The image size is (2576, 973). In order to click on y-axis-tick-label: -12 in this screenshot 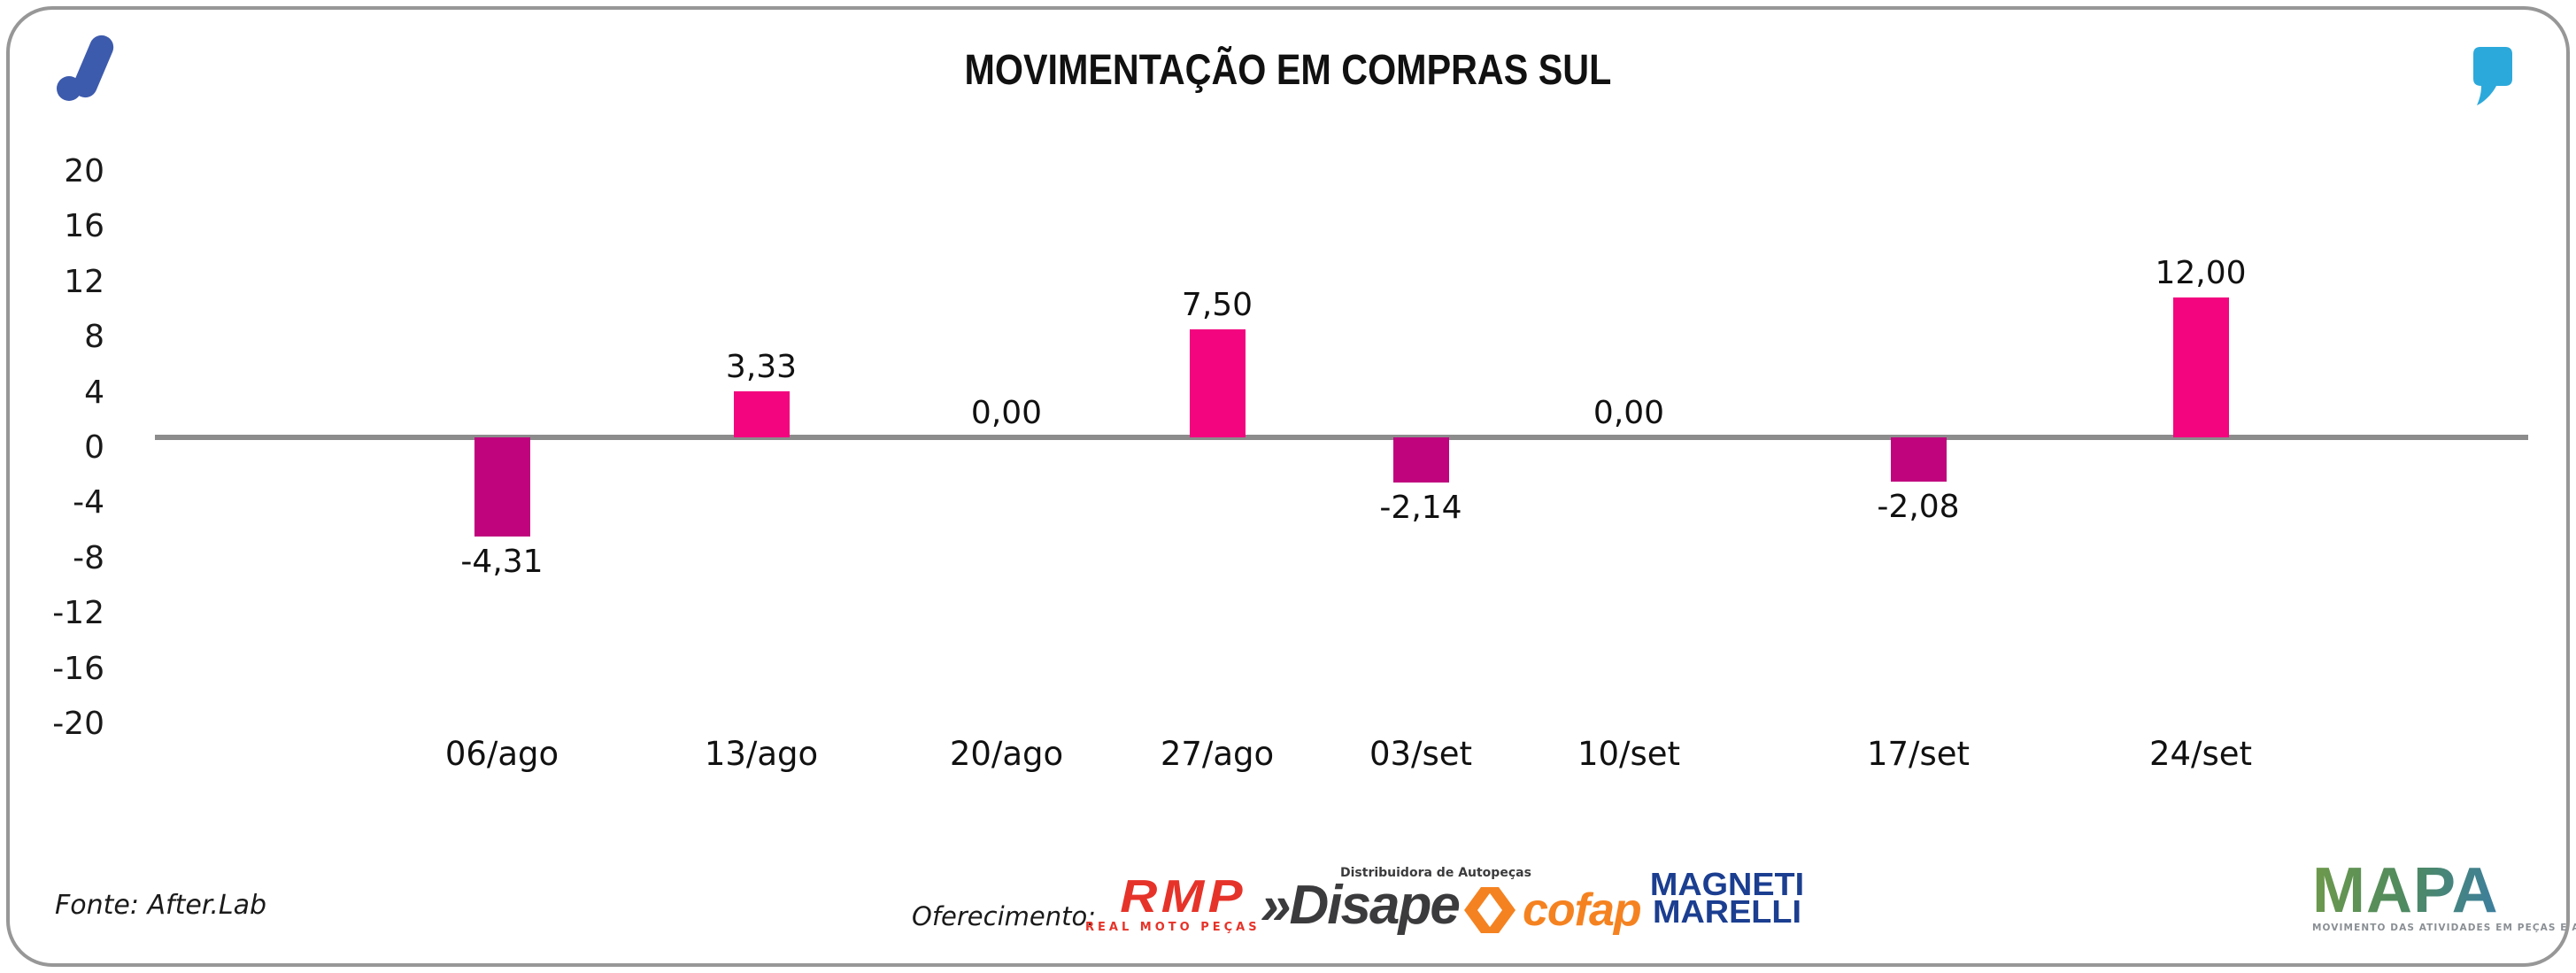, I will do `click(78, 614)`.